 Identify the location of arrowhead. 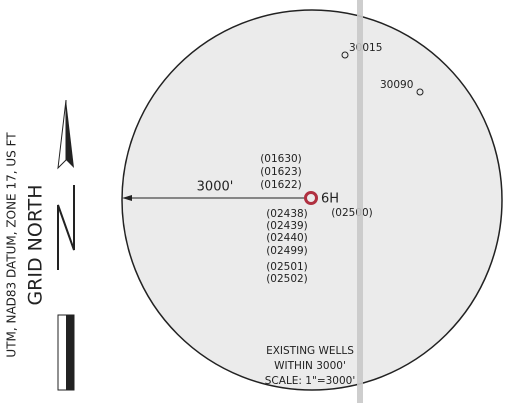
(127, 198).